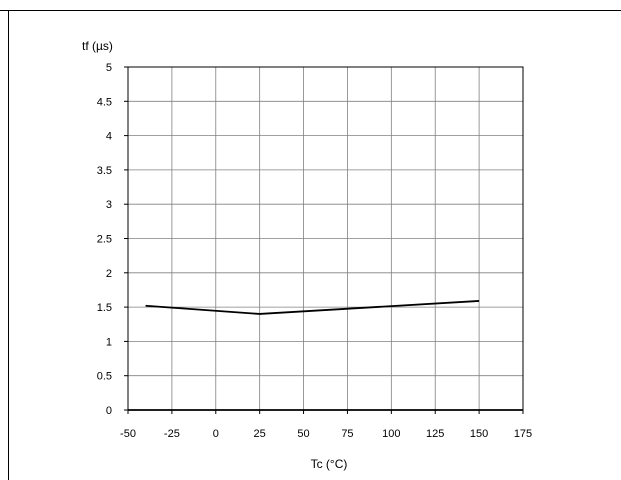  Describe the element at coordinates (303, 434) in the screenshot. I see `x-tick-label: 50` at that location.